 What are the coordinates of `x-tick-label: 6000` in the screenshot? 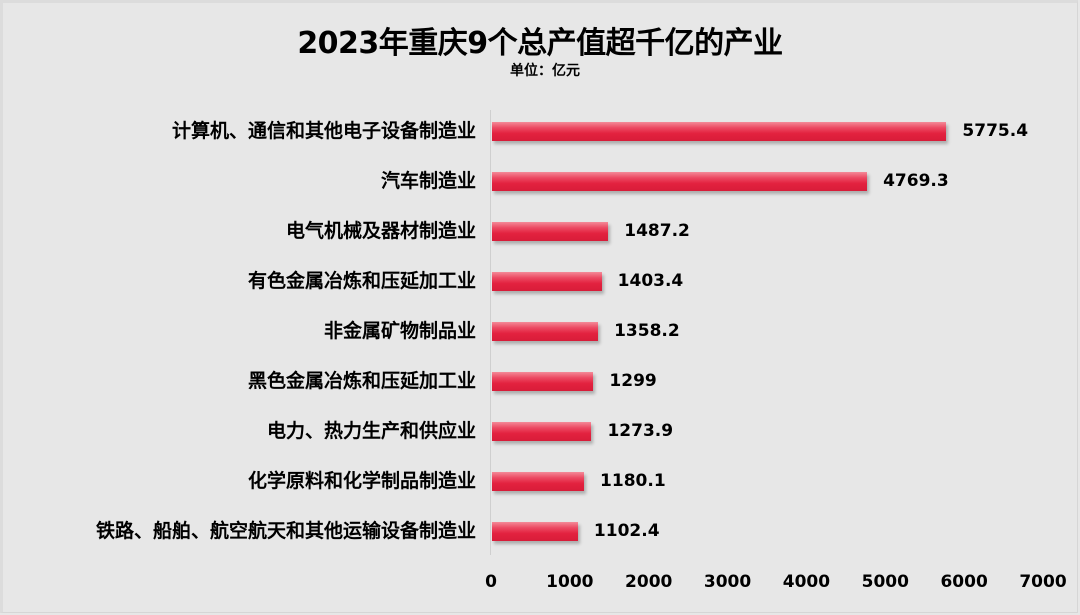 It's located at (964, 582).